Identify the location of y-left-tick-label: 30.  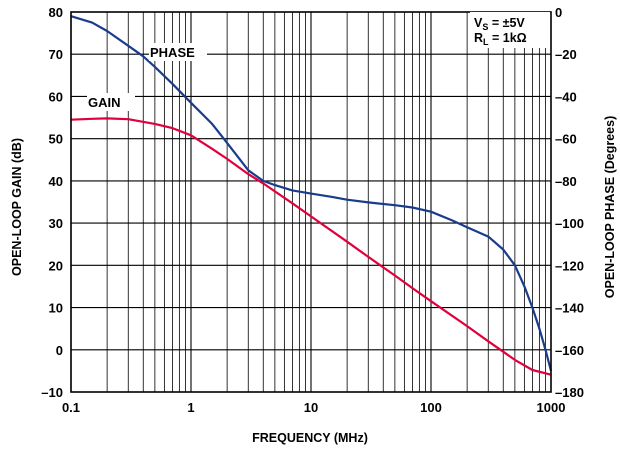
(56, 223).